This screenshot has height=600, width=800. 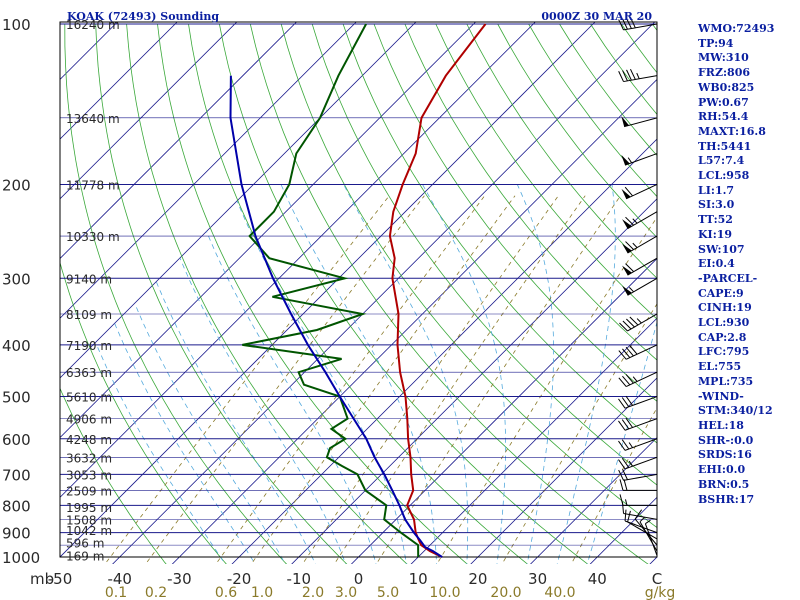 I want to click on mixing-ratio-tick-label: 40.0, so click(x=559, y=592).